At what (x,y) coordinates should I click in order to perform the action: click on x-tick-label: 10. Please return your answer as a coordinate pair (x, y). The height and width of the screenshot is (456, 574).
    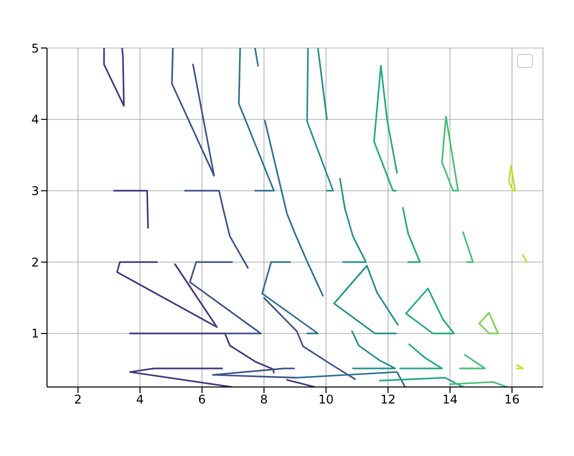
    Looking at the image, I should click on (326, 399).